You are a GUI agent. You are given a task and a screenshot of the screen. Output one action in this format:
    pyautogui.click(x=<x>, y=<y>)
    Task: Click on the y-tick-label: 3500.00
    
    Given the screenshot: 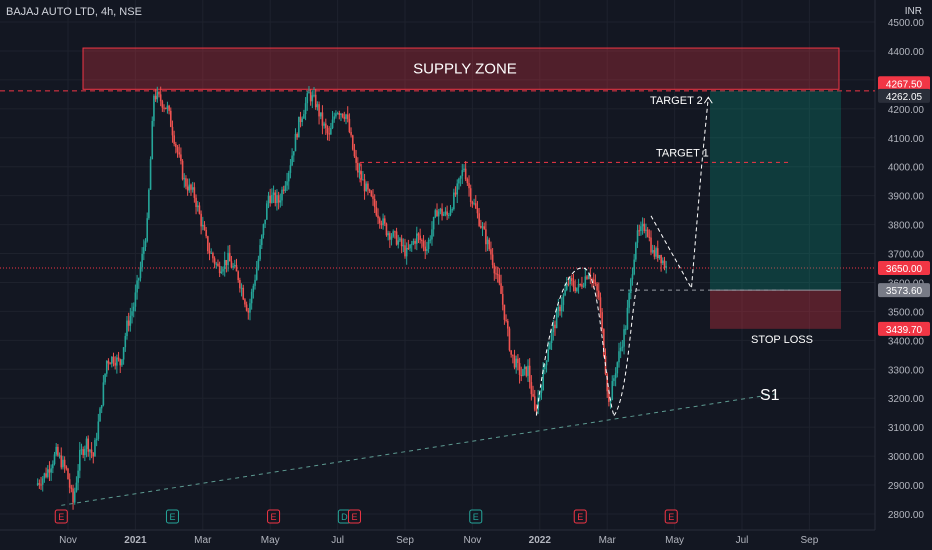 What is the action you would take?
    pyautogui.click(x=906, y=312)
    